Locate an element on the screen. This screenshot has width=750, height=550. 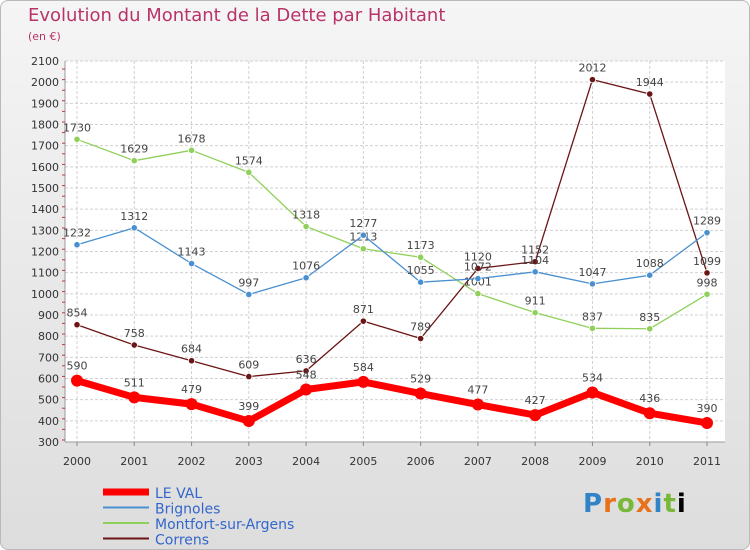
proxiti-logo: Proxiti is located at coordinates (635, 504).